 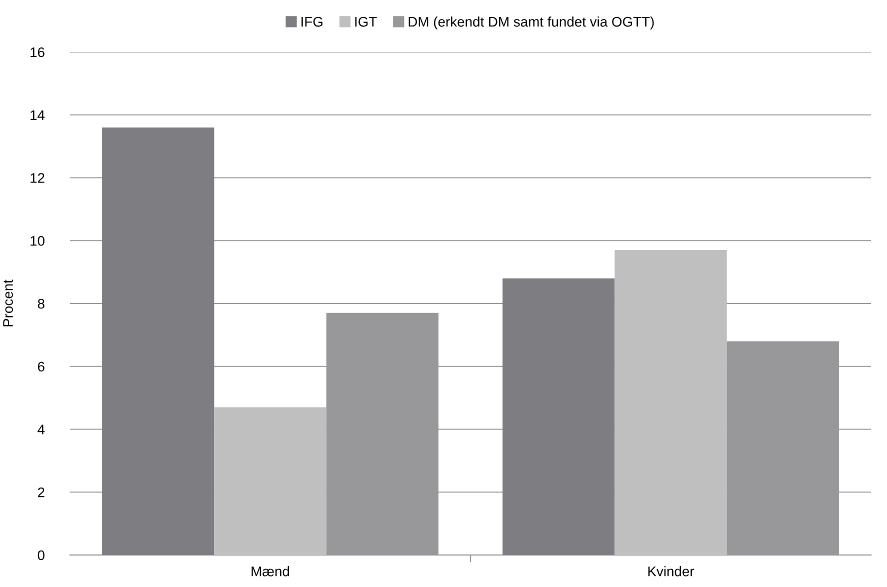 I want to click on y-tick-label: 4, so click(x=41, y=429).